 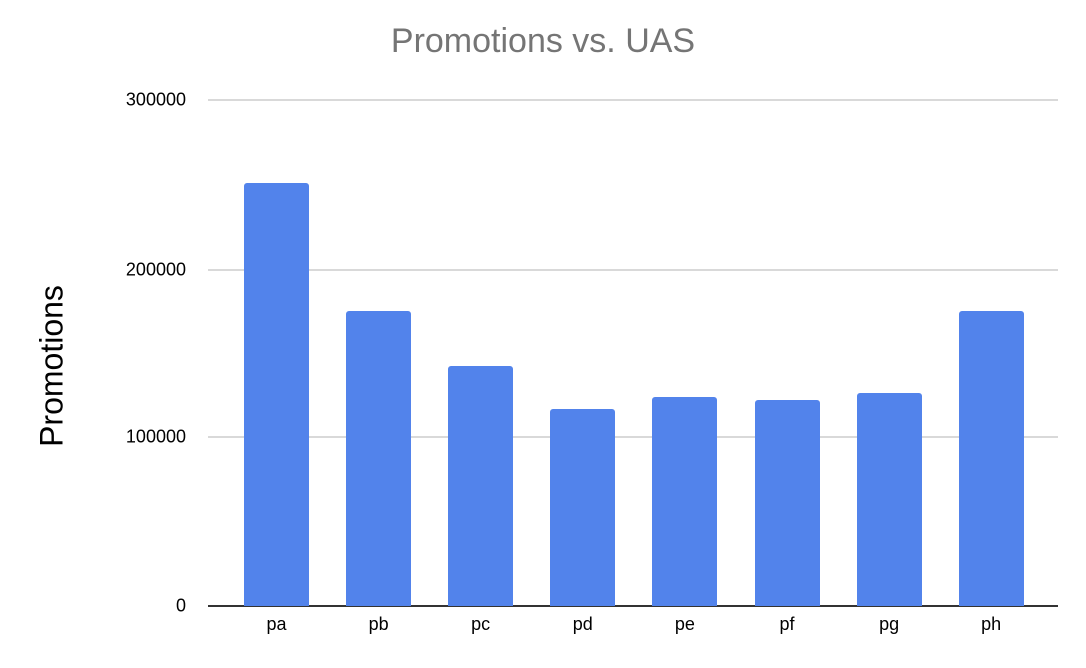 I want to click on x-tick-pe: pe, so click(x=684, y=624).